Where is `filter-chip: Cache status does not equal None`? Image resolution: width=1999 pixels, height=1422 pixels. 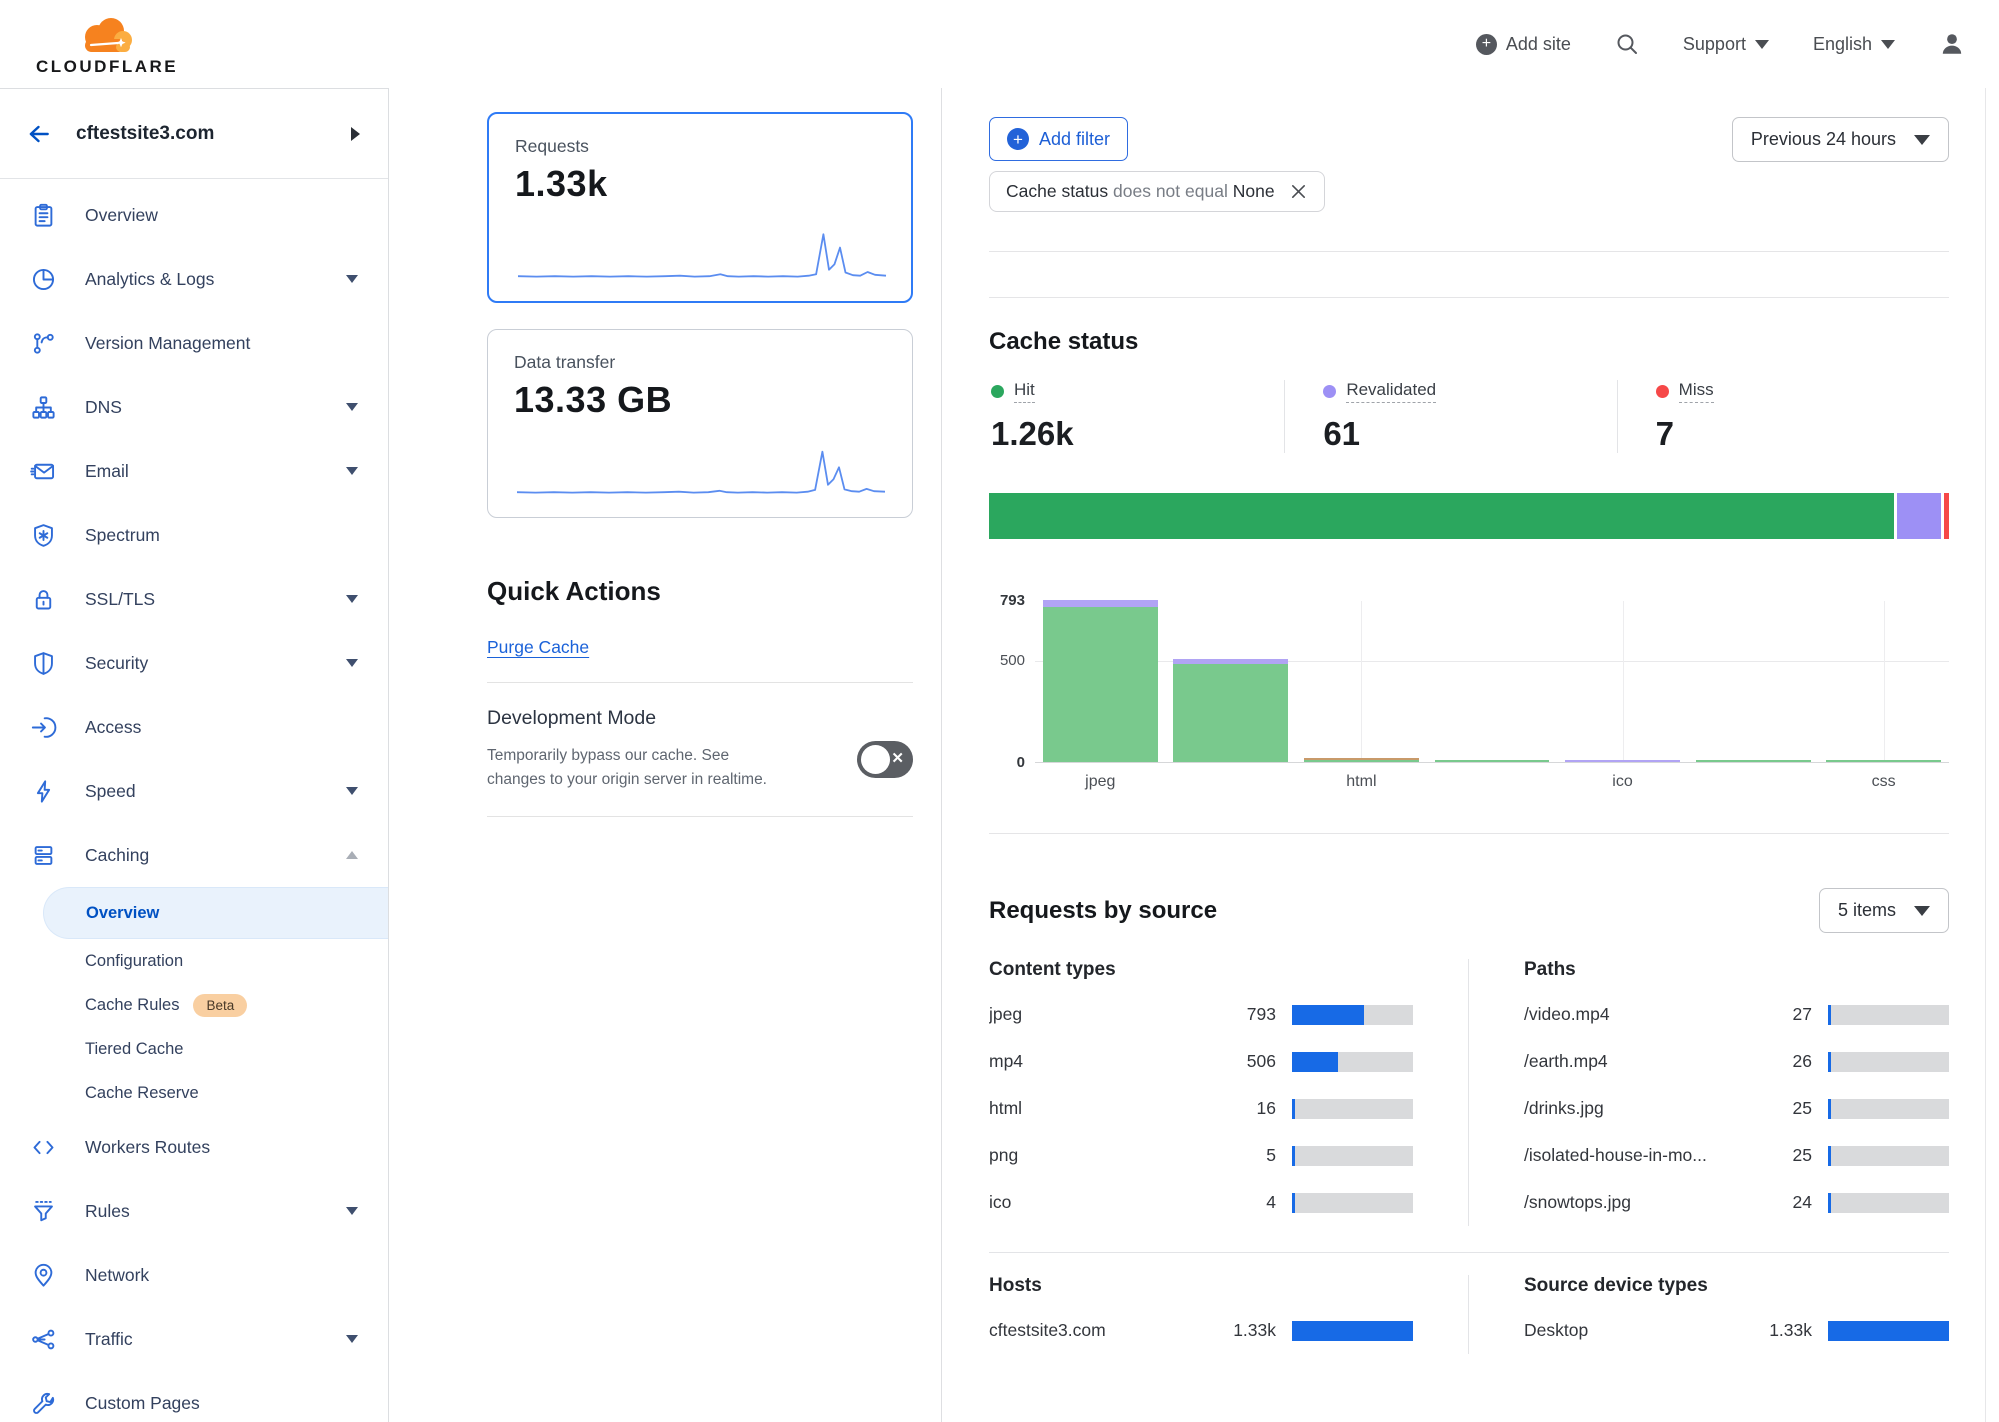 filter-chip: Cache status does not equal None is located at coordinates (1157, 191).